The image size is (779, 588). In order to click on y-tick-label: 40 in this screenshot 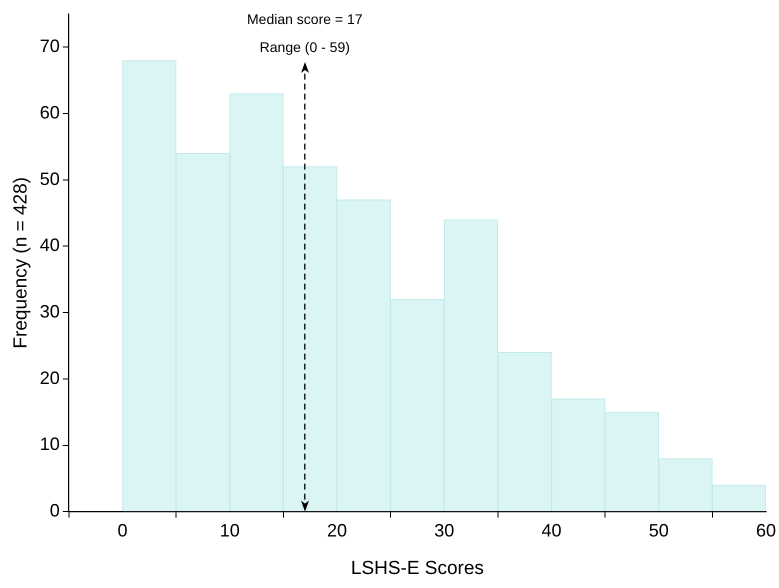, I will do `click(50, 245)`.